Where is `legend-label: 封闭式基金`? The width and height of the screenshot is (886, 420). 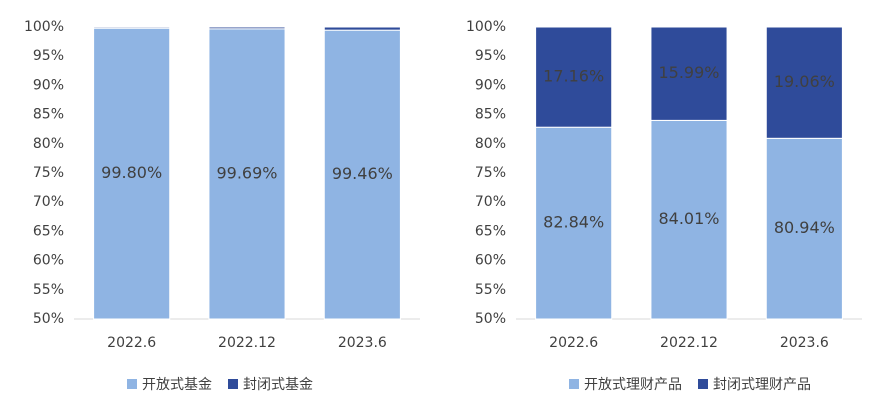
legend-label: 封闭式基金 is located at coordinates (278, 384).